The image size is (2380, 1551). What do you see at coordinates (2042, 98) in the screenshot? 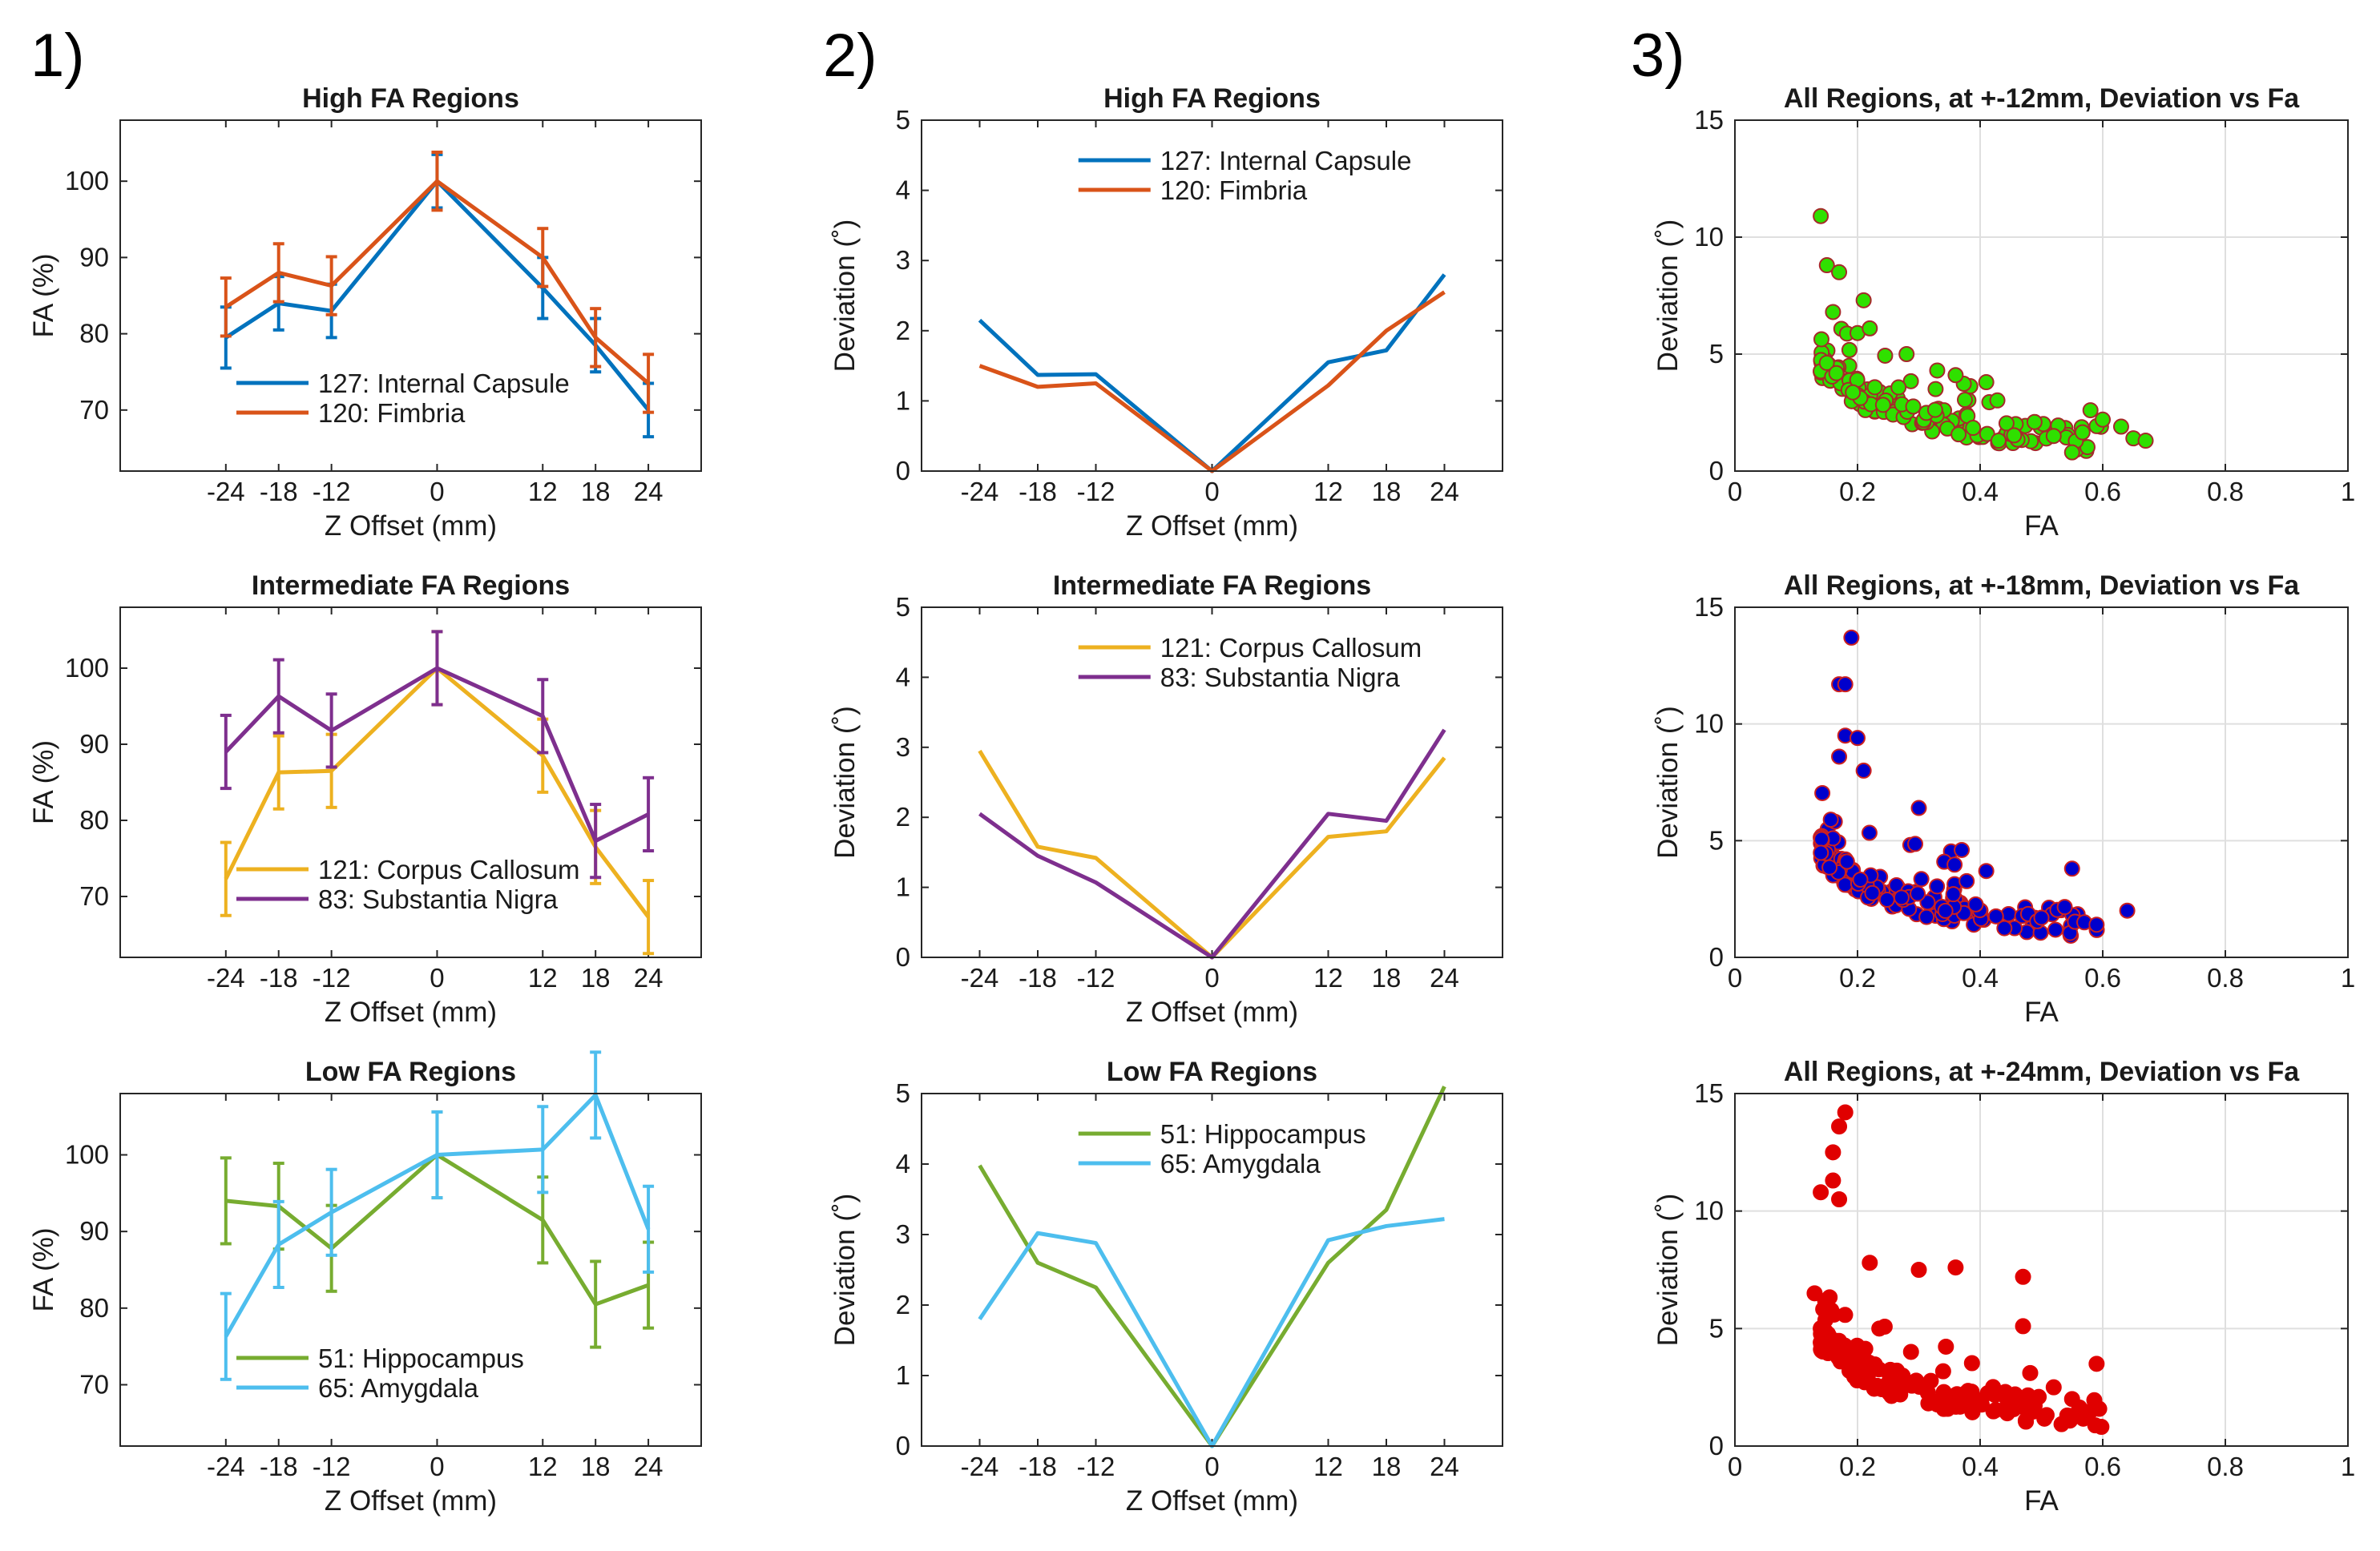
I see `chart-title: All Regions, at +-12mm, Deviation vs Fa` at bounding box center [2042, 98].